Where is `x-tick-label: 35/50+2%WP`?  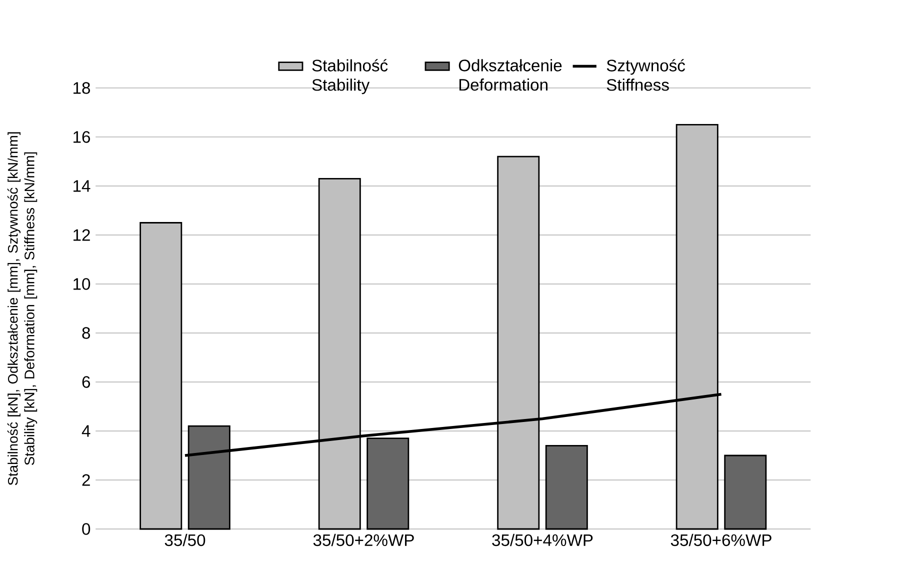 x-tick-label: 35/50+2%WP is located at coordinates (363, 540).